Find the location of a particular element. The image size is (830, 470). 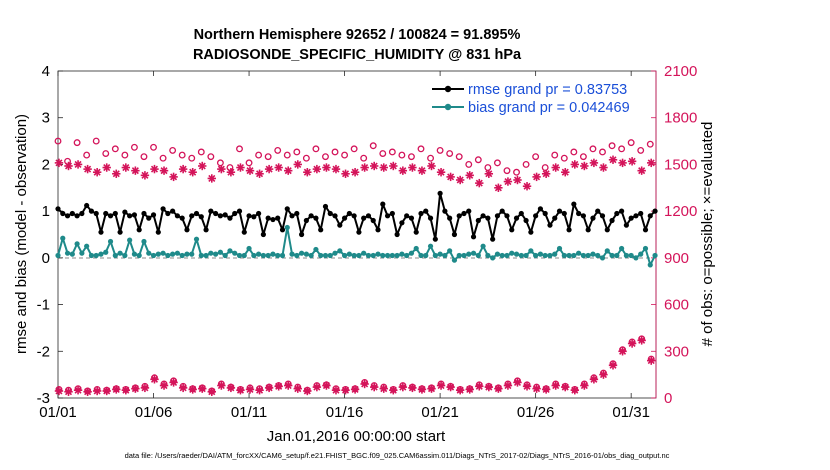

chart-title-line2: RADIOSONDE_SPECIFIC_HUMIDITY @ 831 hPa is located at coordinates (357, 55).